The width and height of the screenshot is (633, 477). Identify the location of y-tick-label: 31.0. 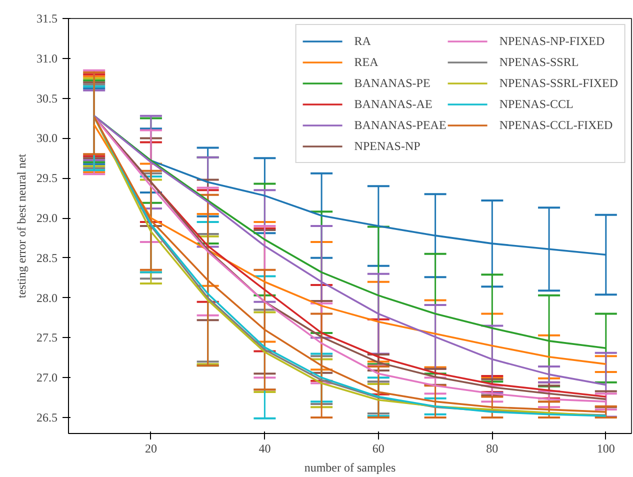
(47, 58).